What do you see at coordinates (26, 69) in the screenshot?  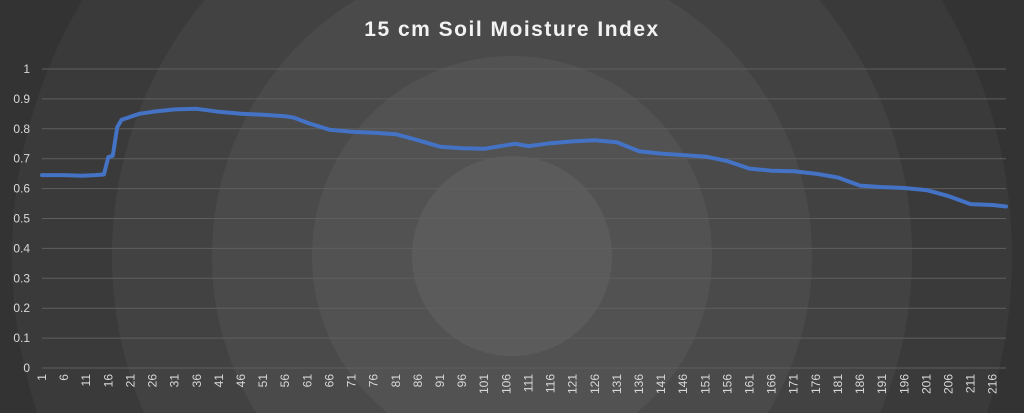 I see `y-tick-label: 1` at bounding box center [26, 69].